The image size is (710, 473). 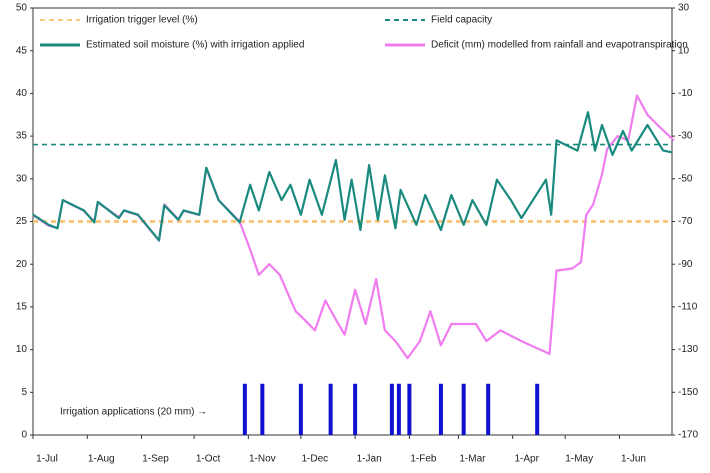 I want to click on annotation: Irrigation applications (20 mm) →, so click(x=133, y=412).